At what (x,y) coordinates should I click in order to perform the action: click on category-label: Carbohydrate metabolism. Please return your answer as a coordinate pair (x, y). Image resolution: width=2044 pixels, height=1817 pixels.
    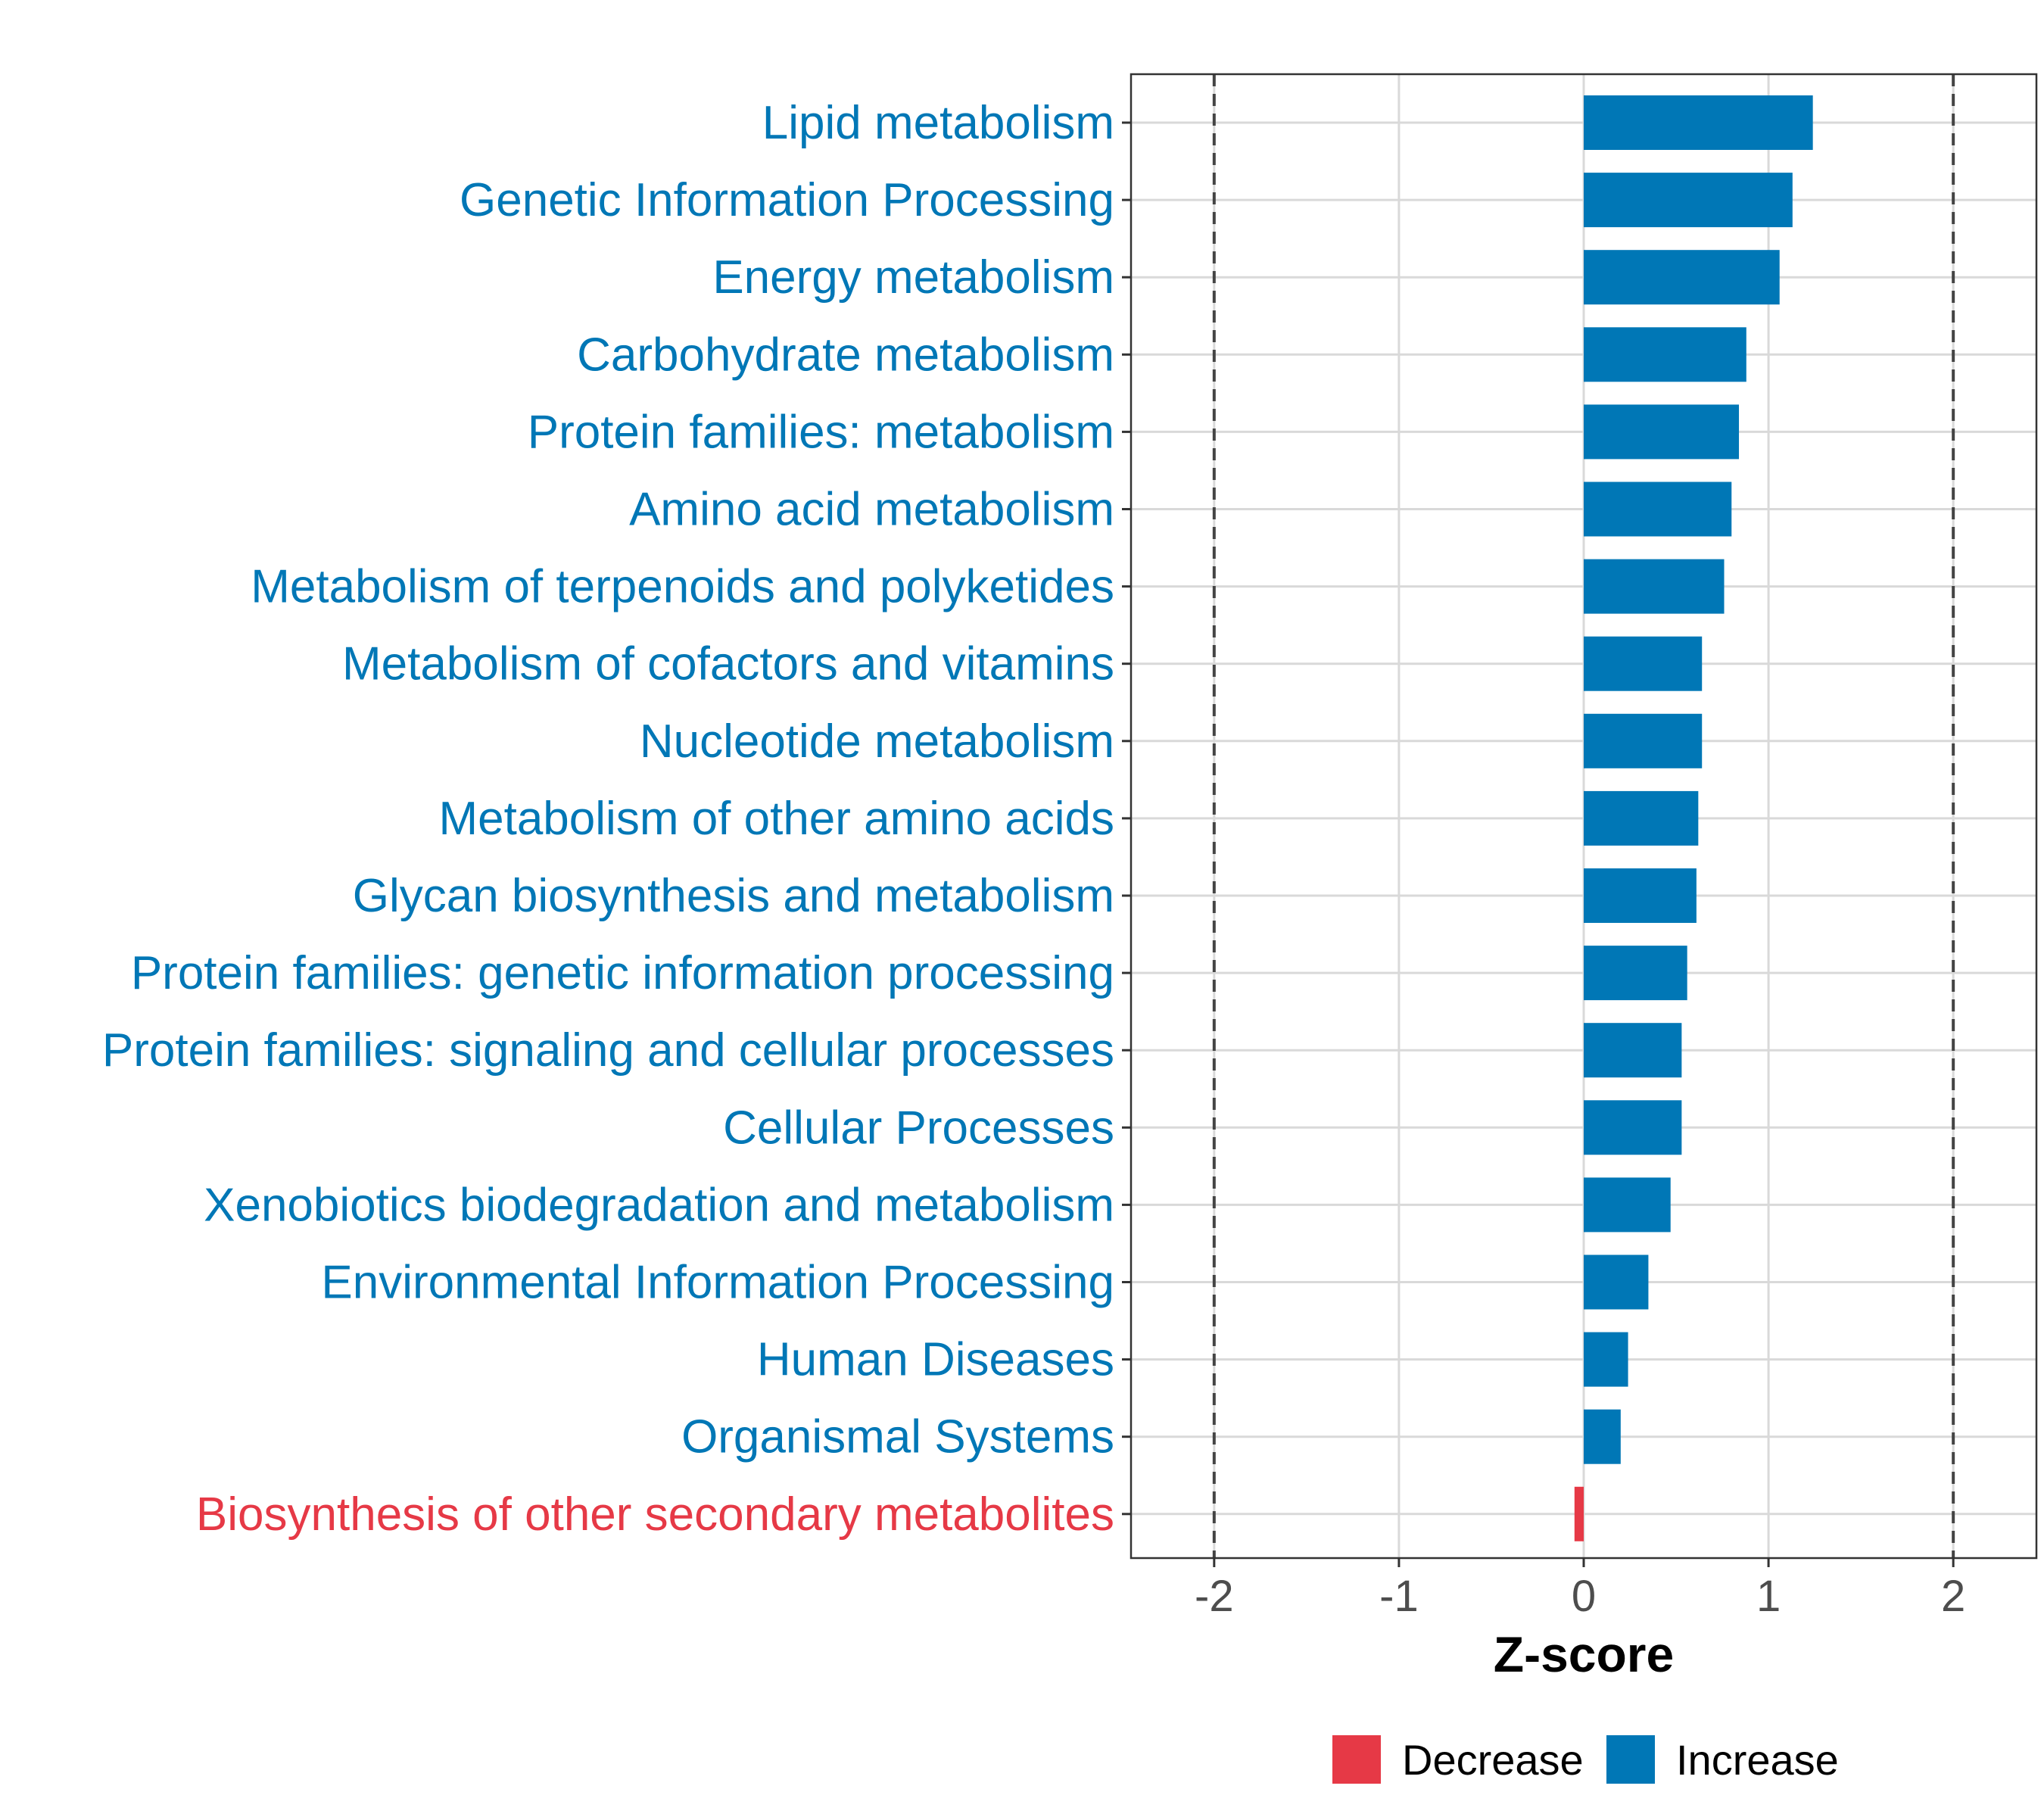
    Looking at the image, I should click on (846, 355).